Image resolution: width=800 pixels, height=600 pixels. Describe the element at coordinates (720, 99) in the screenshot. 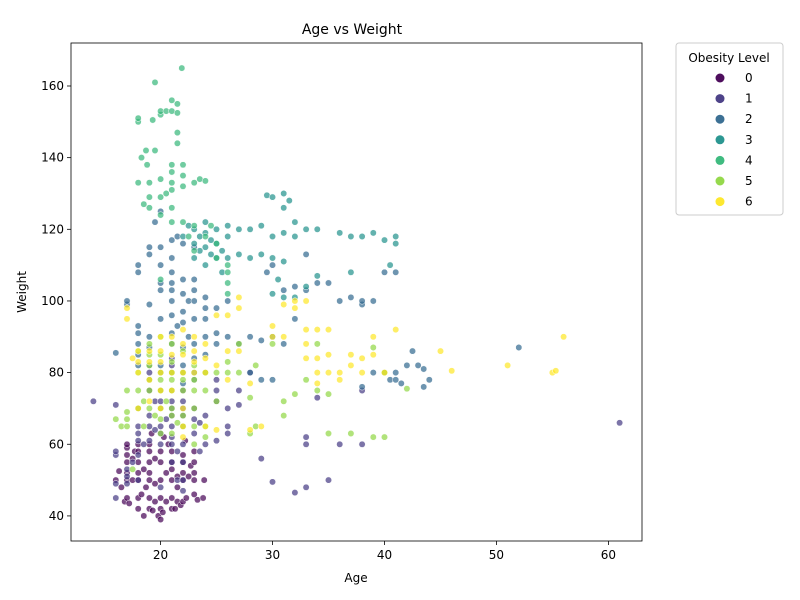

I see `legend-marker` at that location.